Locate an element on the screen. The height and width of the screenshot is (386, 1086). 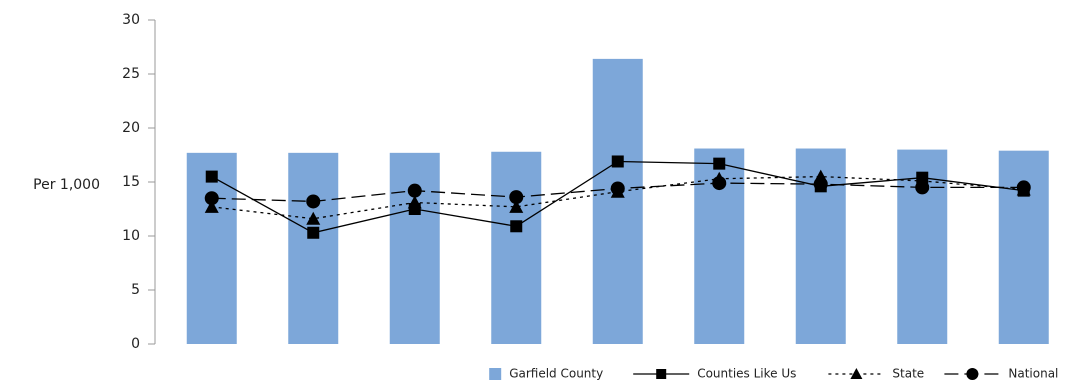
y-tick-label: 20 is located at coordinates (131, 128).